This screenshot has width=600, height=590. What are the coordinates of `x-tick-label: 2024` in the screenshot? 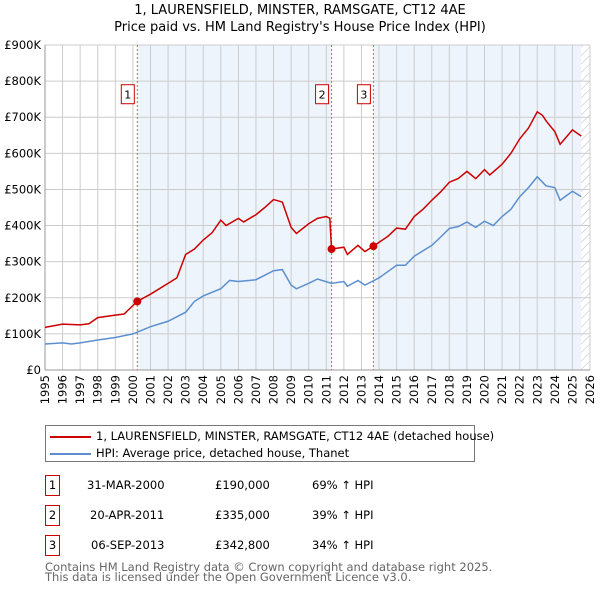 It's located at (555, 389).